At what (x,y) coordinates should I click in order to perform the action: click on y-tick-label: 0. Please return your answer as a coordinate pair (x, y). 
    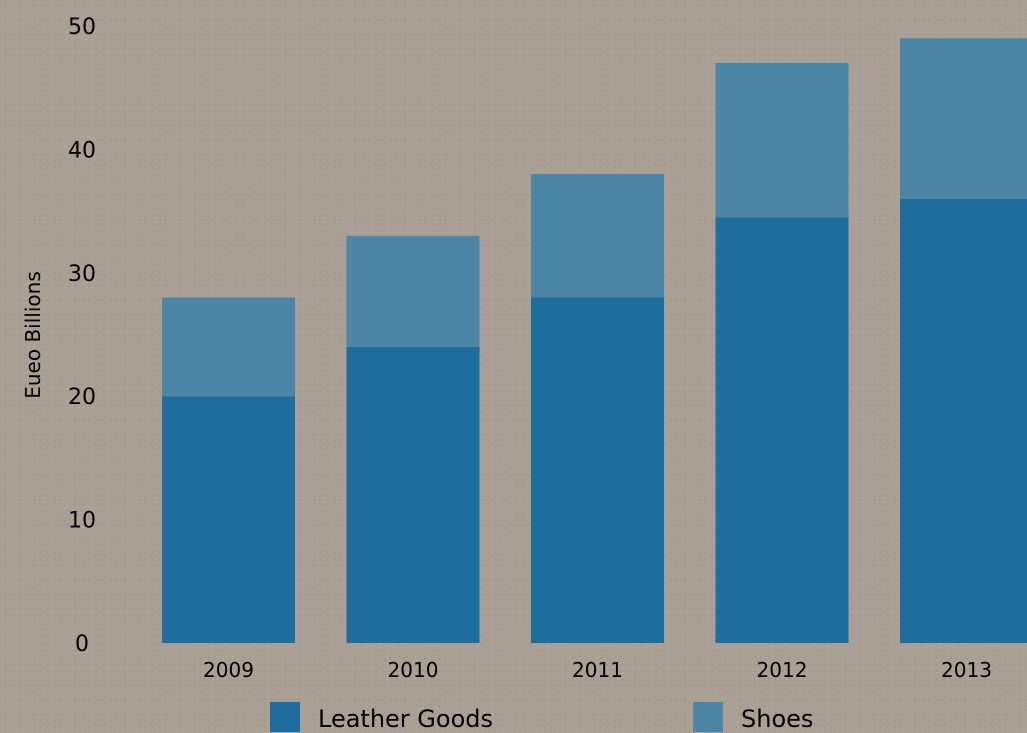
    Looking at the image, I should click on (82, 644).